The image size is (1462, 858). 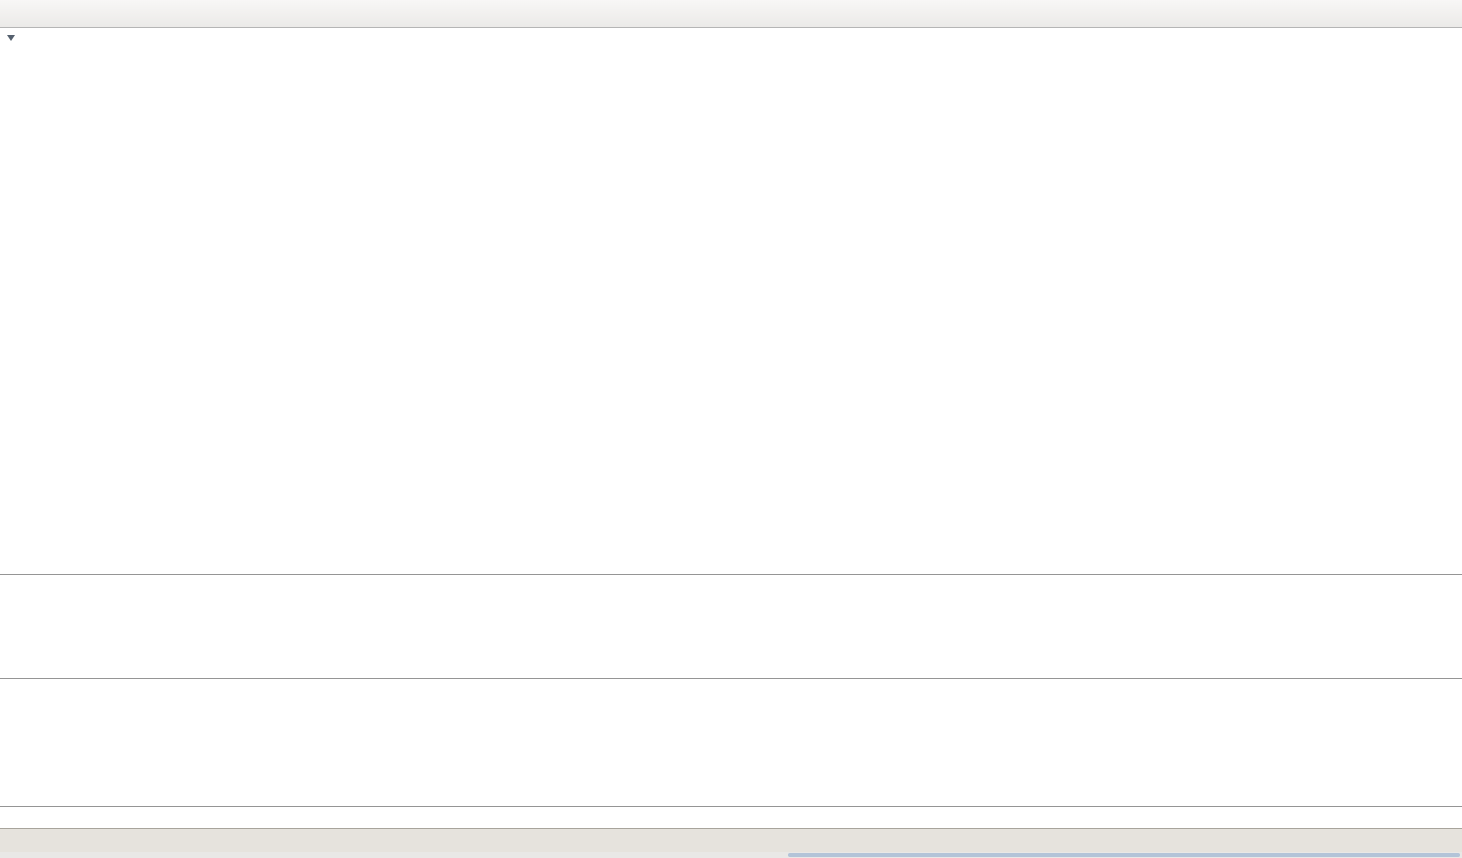 What do you see at coordinates (11, 38) in the screenshot?
I see `chart-marker-icon` at bounding box center [11, 38].